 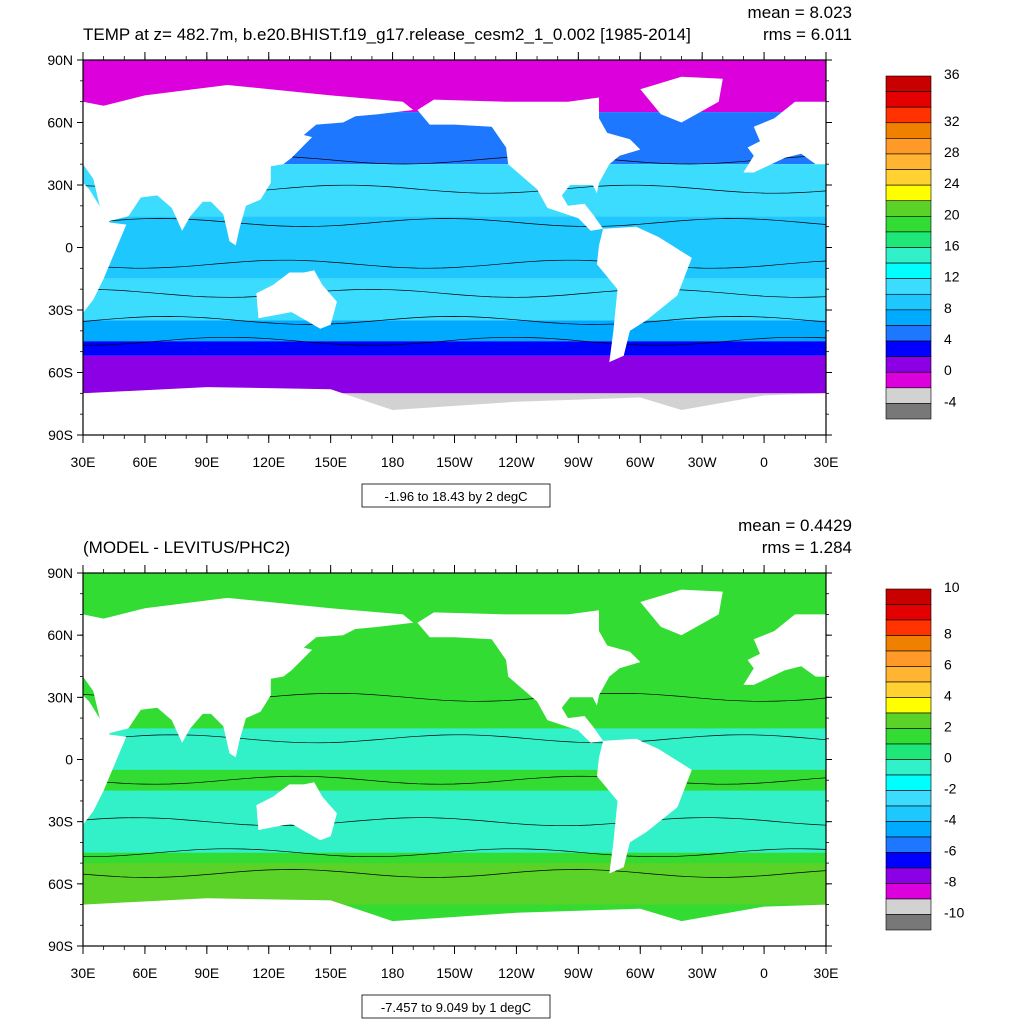 I want to click on bottom-title: (MODEL - LEVITUS/PHC2), so click(x=186, y=547).